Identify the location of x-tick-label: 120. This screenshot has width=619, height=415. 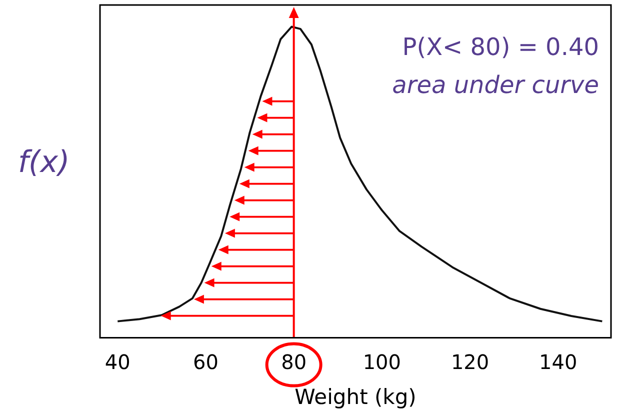
(470, 362).